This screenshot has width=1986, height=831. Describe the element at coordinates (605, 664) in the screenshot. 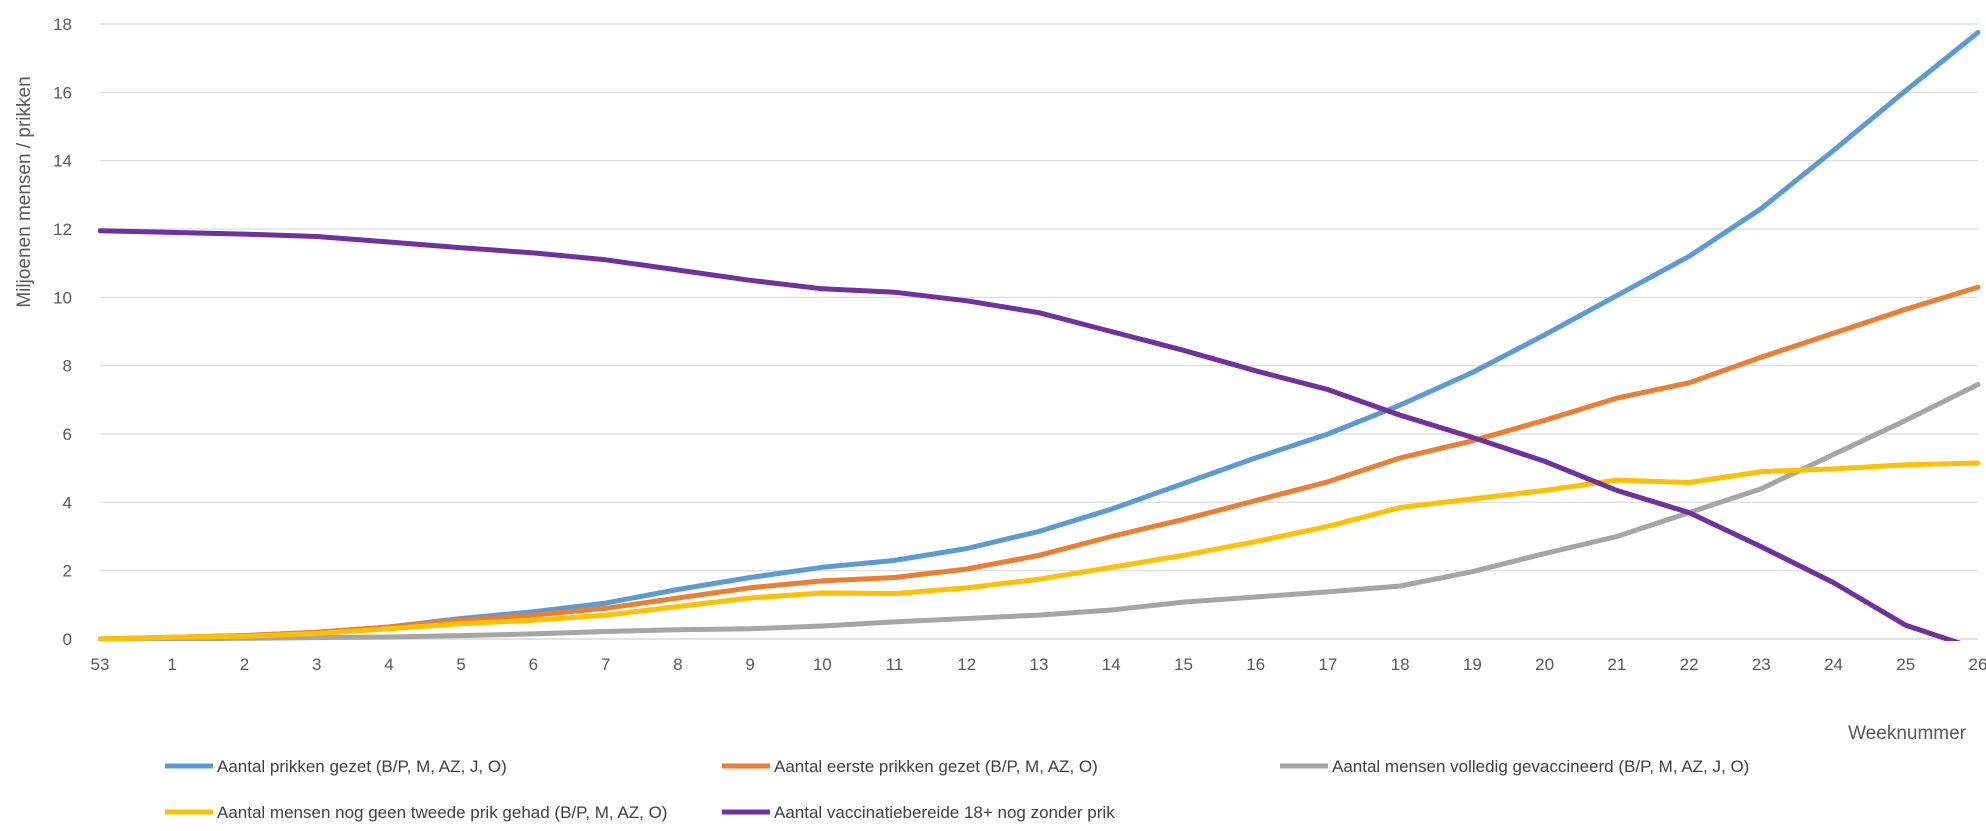

I see `x-tick-label: 7` at that location.